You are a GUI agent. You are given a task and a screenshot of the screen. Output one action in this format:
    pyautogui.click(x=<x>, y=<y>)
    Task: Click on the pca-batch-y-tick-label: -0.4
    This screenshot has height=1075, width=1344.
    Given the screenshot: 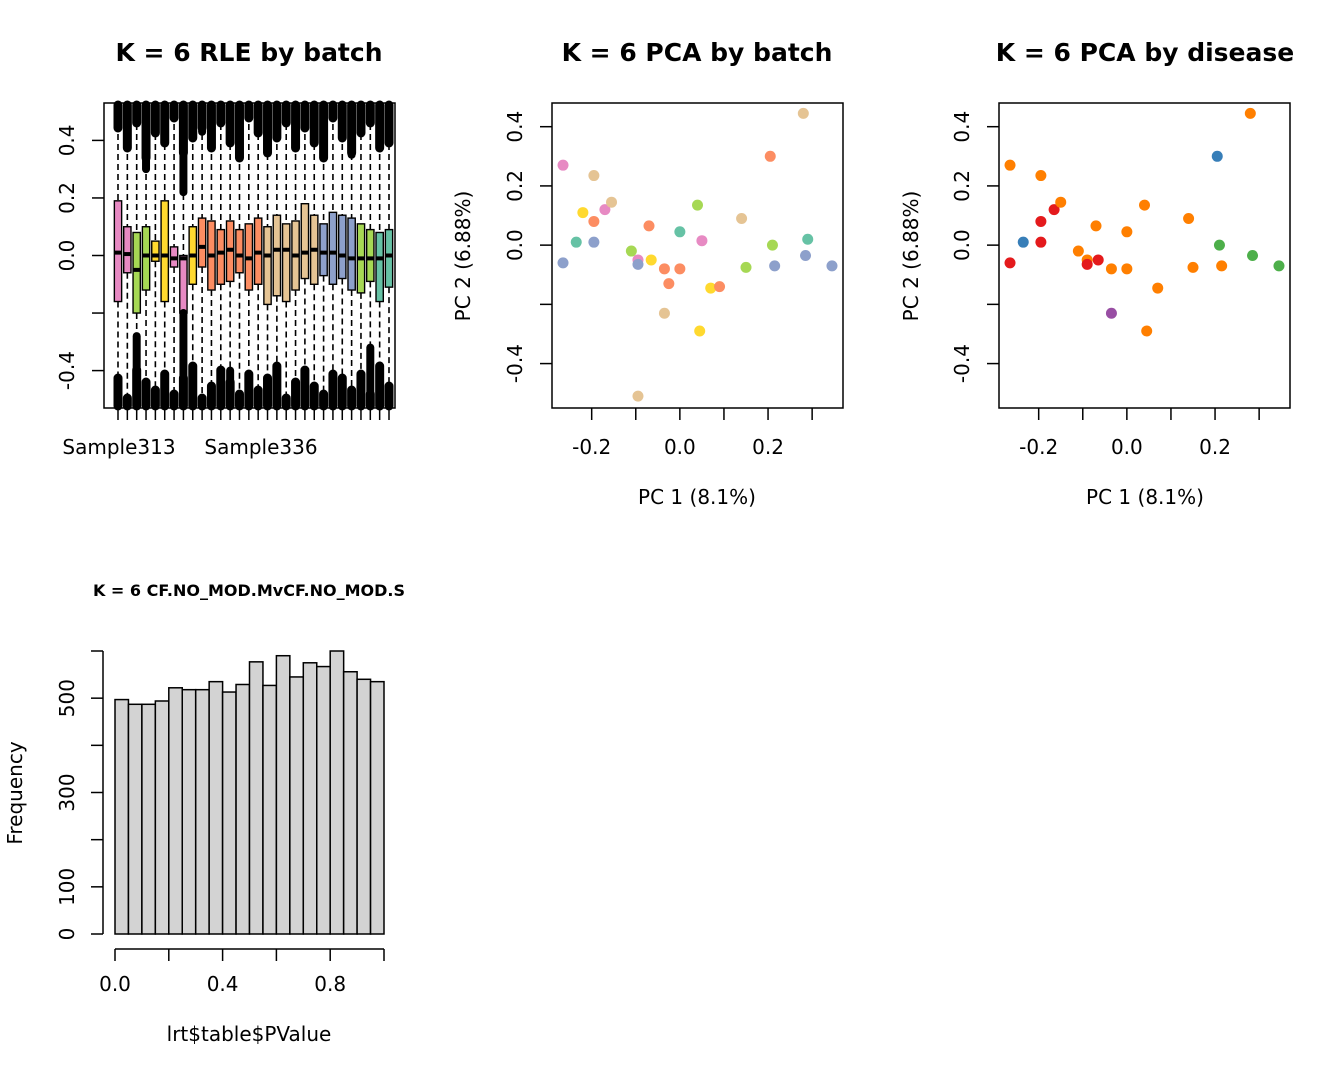 What is the action you would take?
    pyautogui.click(x=515, y=363)
    